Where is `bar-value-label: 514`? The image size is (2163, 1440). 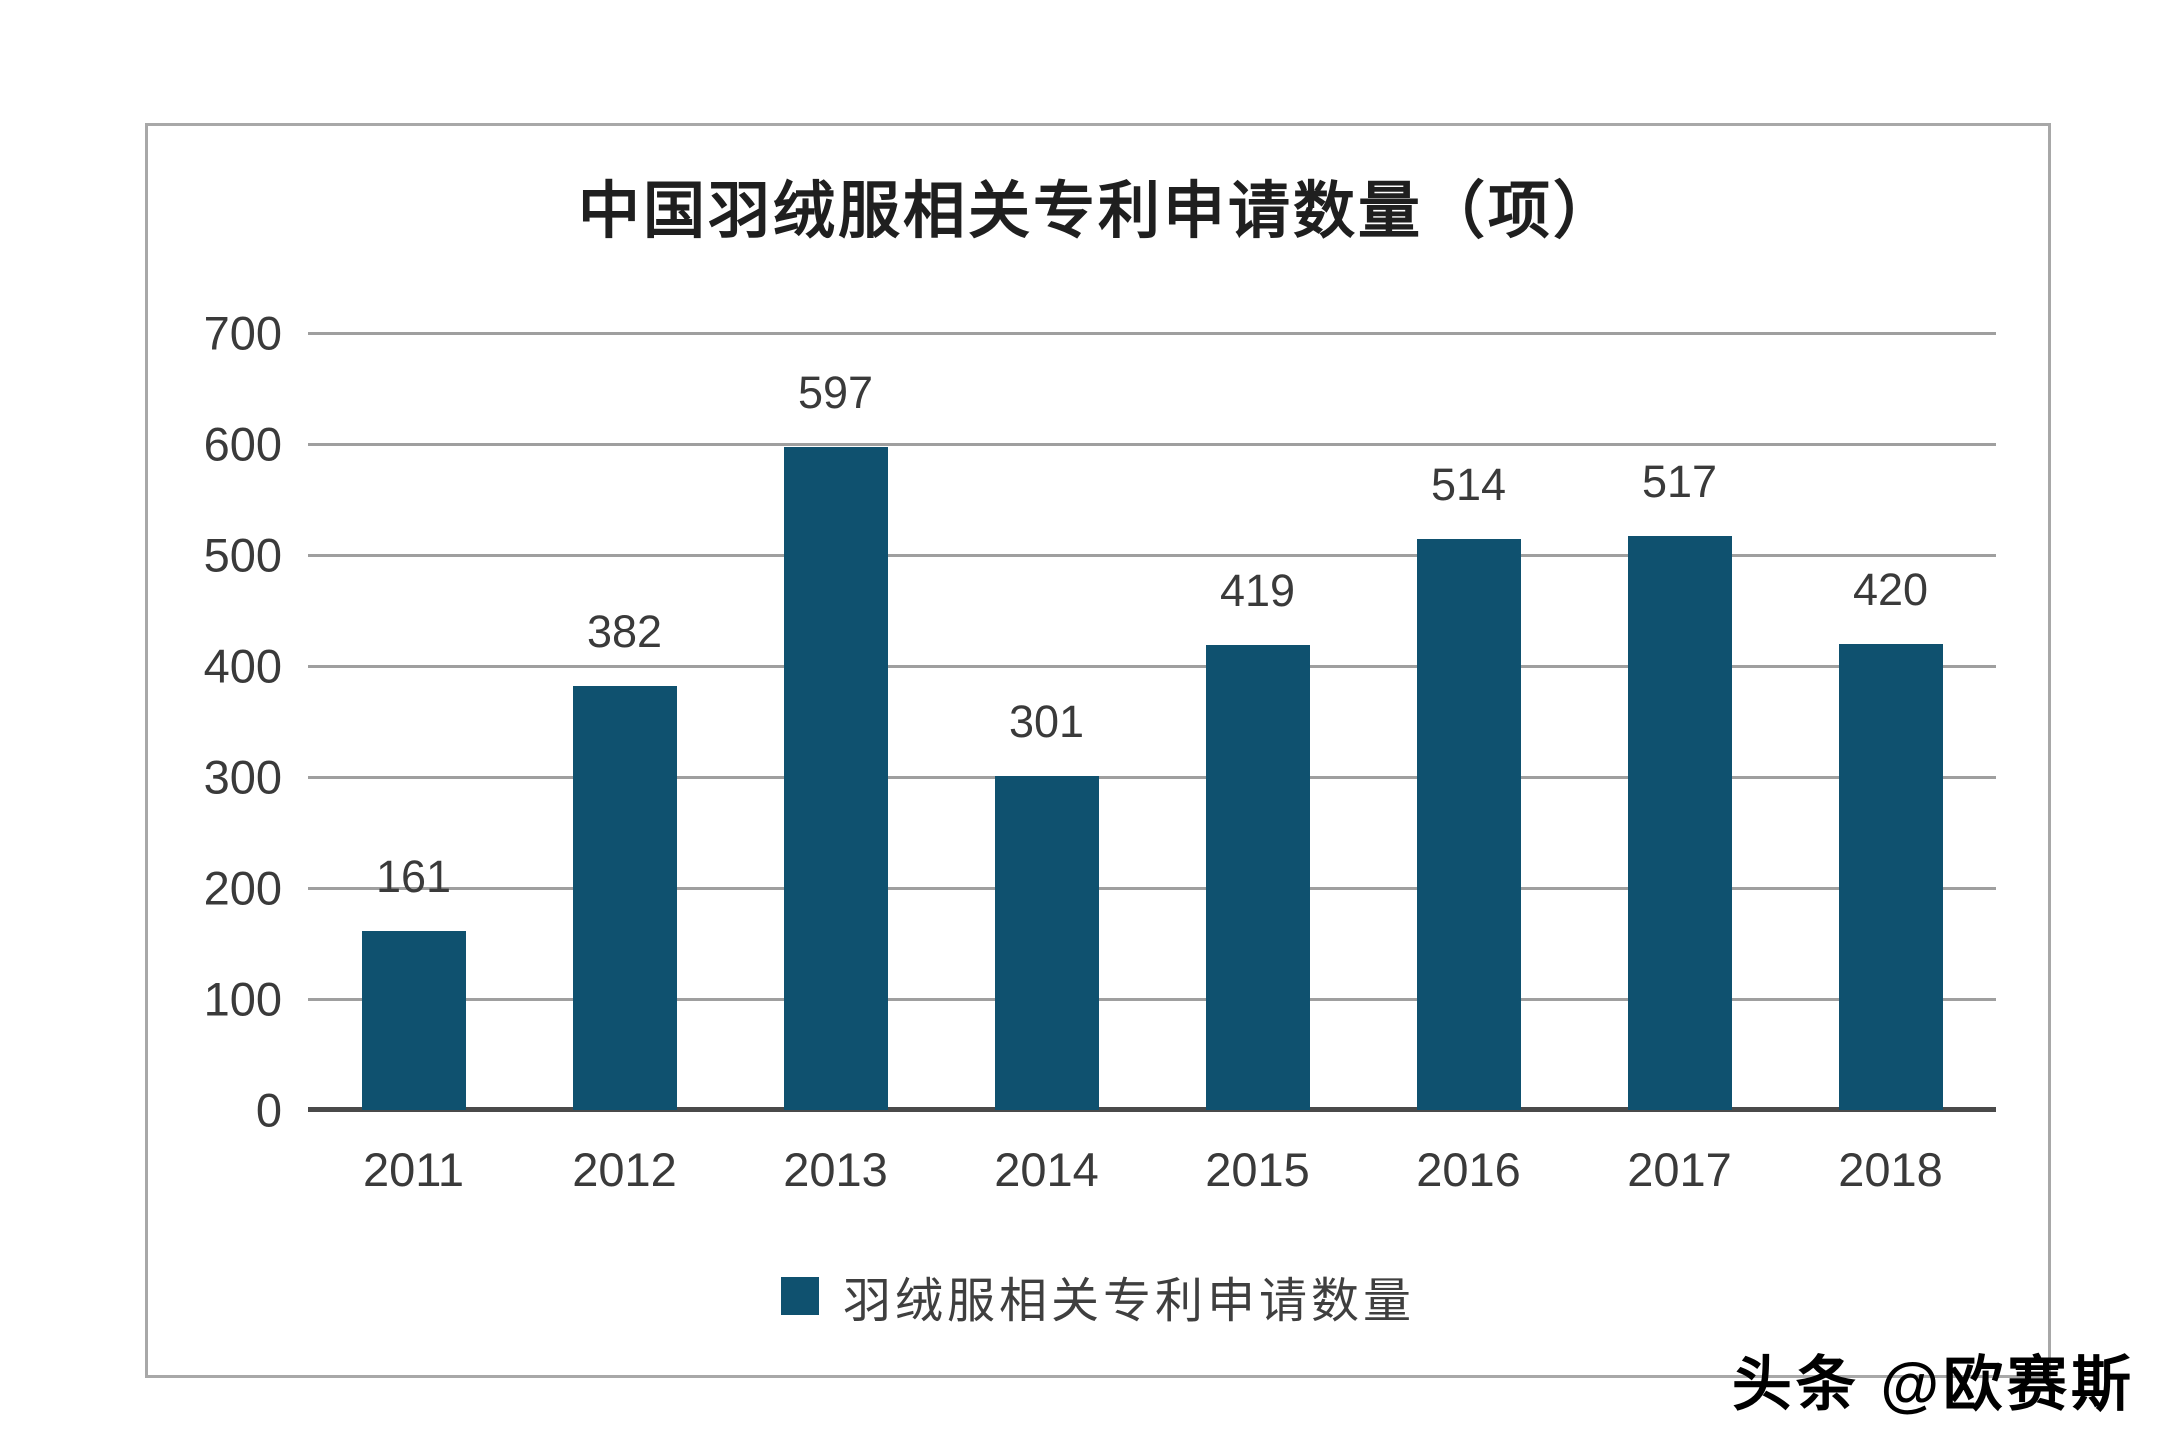
bar-value-label: 514 is located at coordinates (1468, 485).